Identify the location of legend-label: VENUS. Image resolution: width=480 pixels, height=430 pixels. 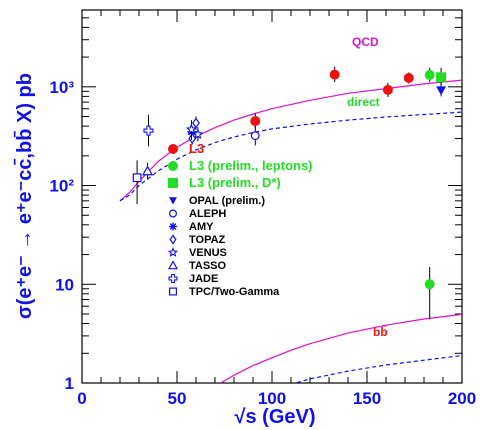
(208, 253).